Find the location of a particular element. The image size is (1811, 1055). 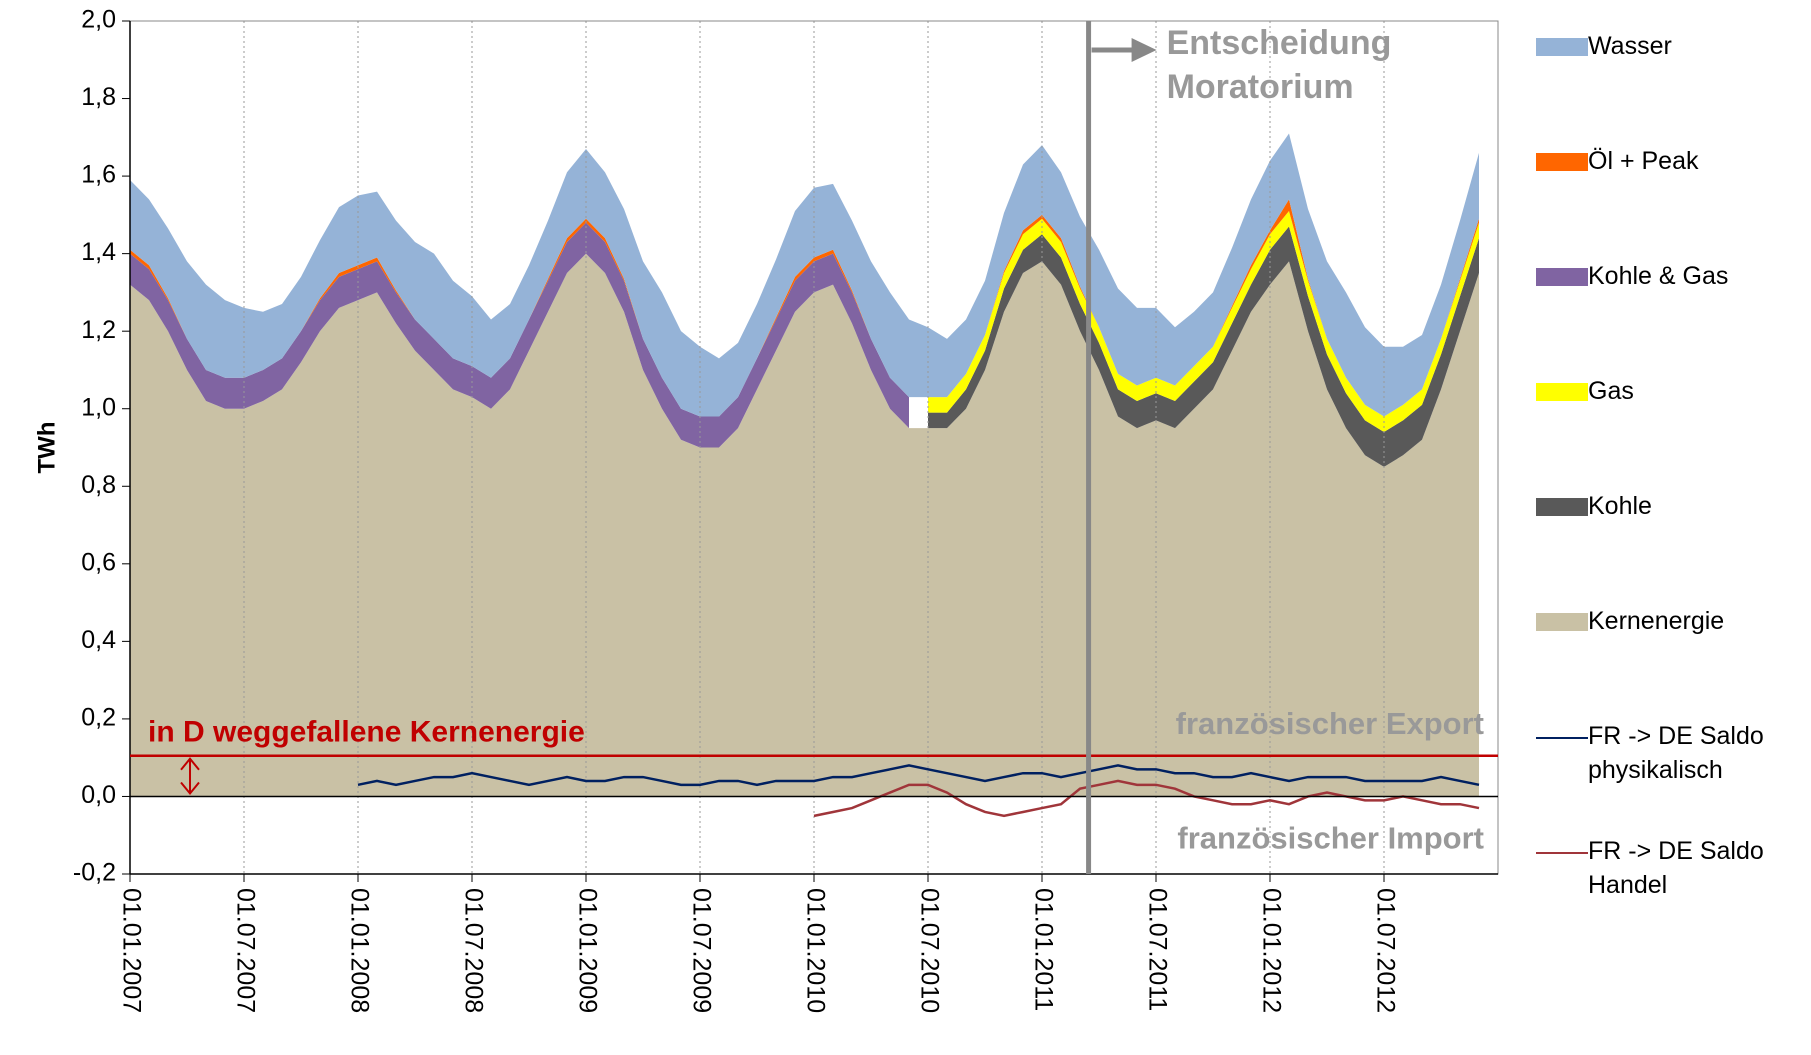

legend-label: Gas is located at coordinates (1611, 391).